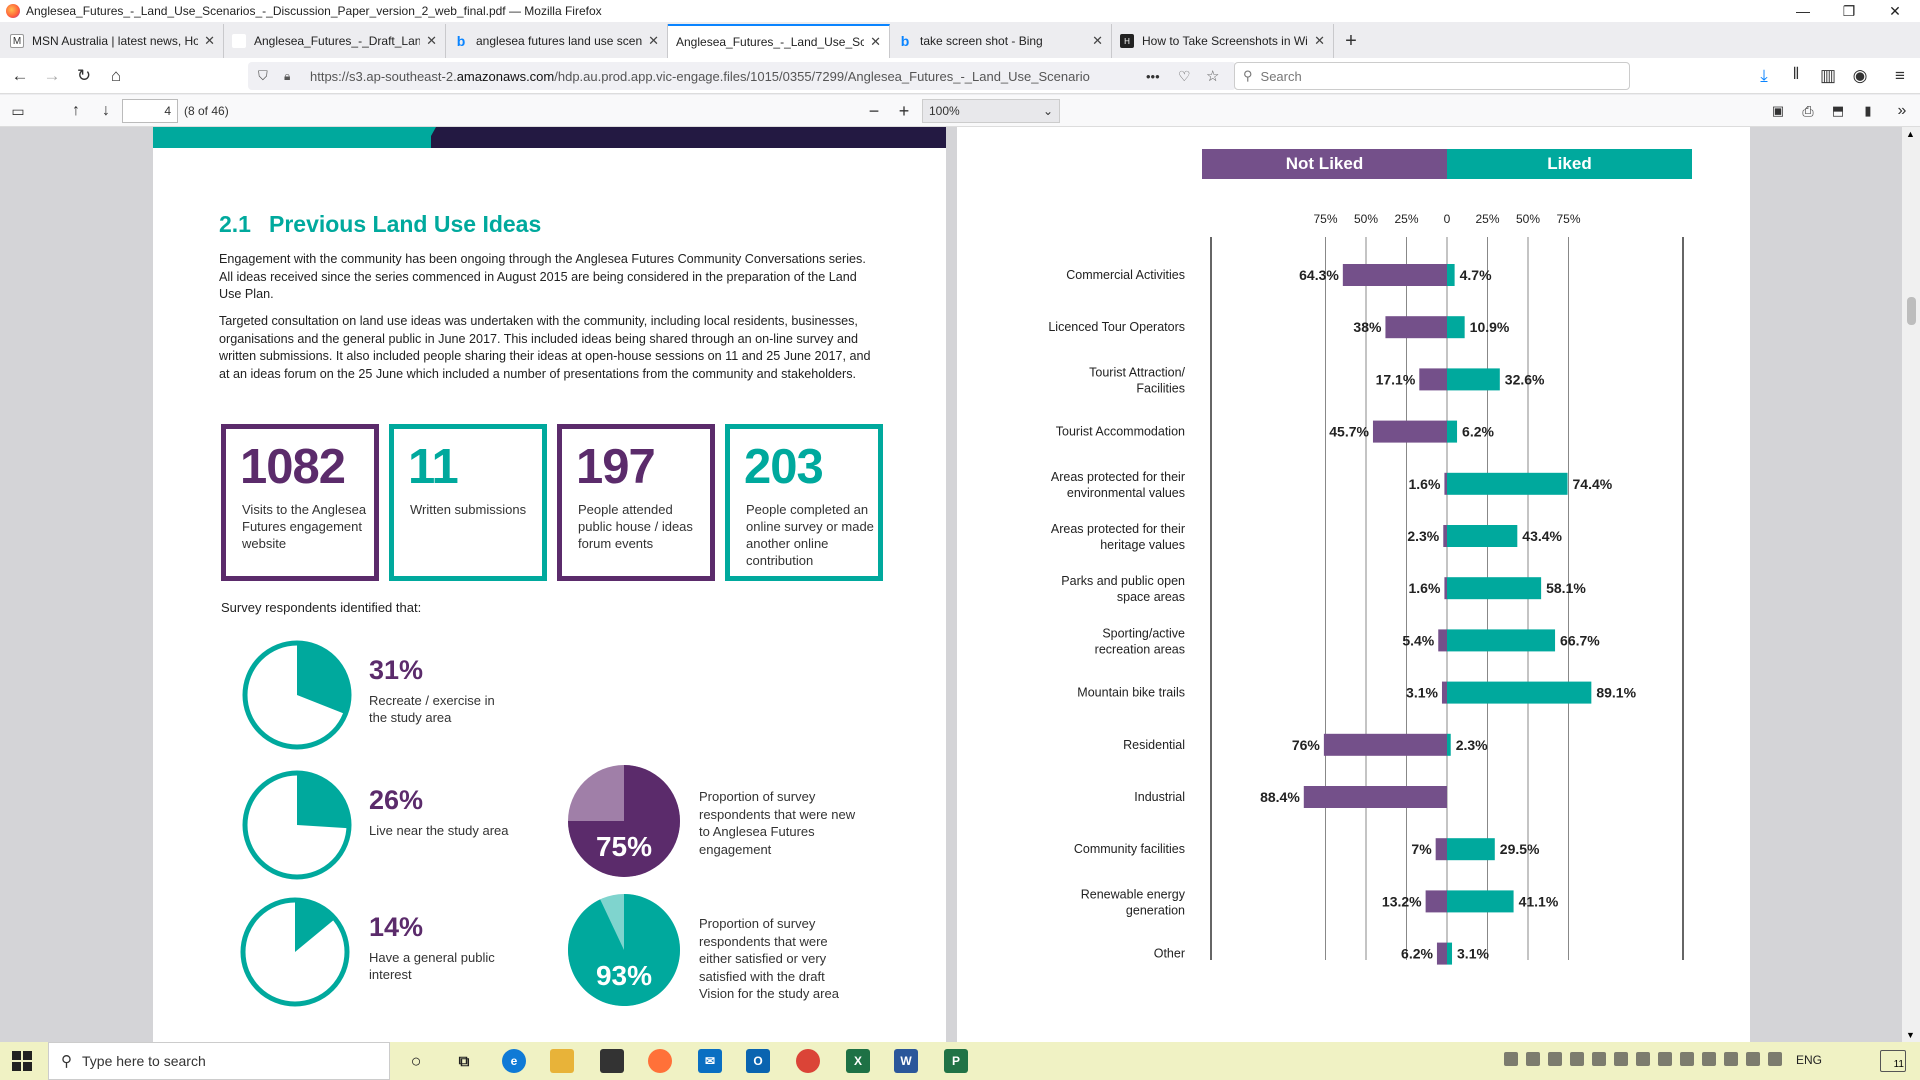 The width and height of the screenshot is (1920, 1080). What do you see at coordinates (874, 110) in the screenshot?
I see `zoom-out-icon: −` at bounding box center [874, 110].